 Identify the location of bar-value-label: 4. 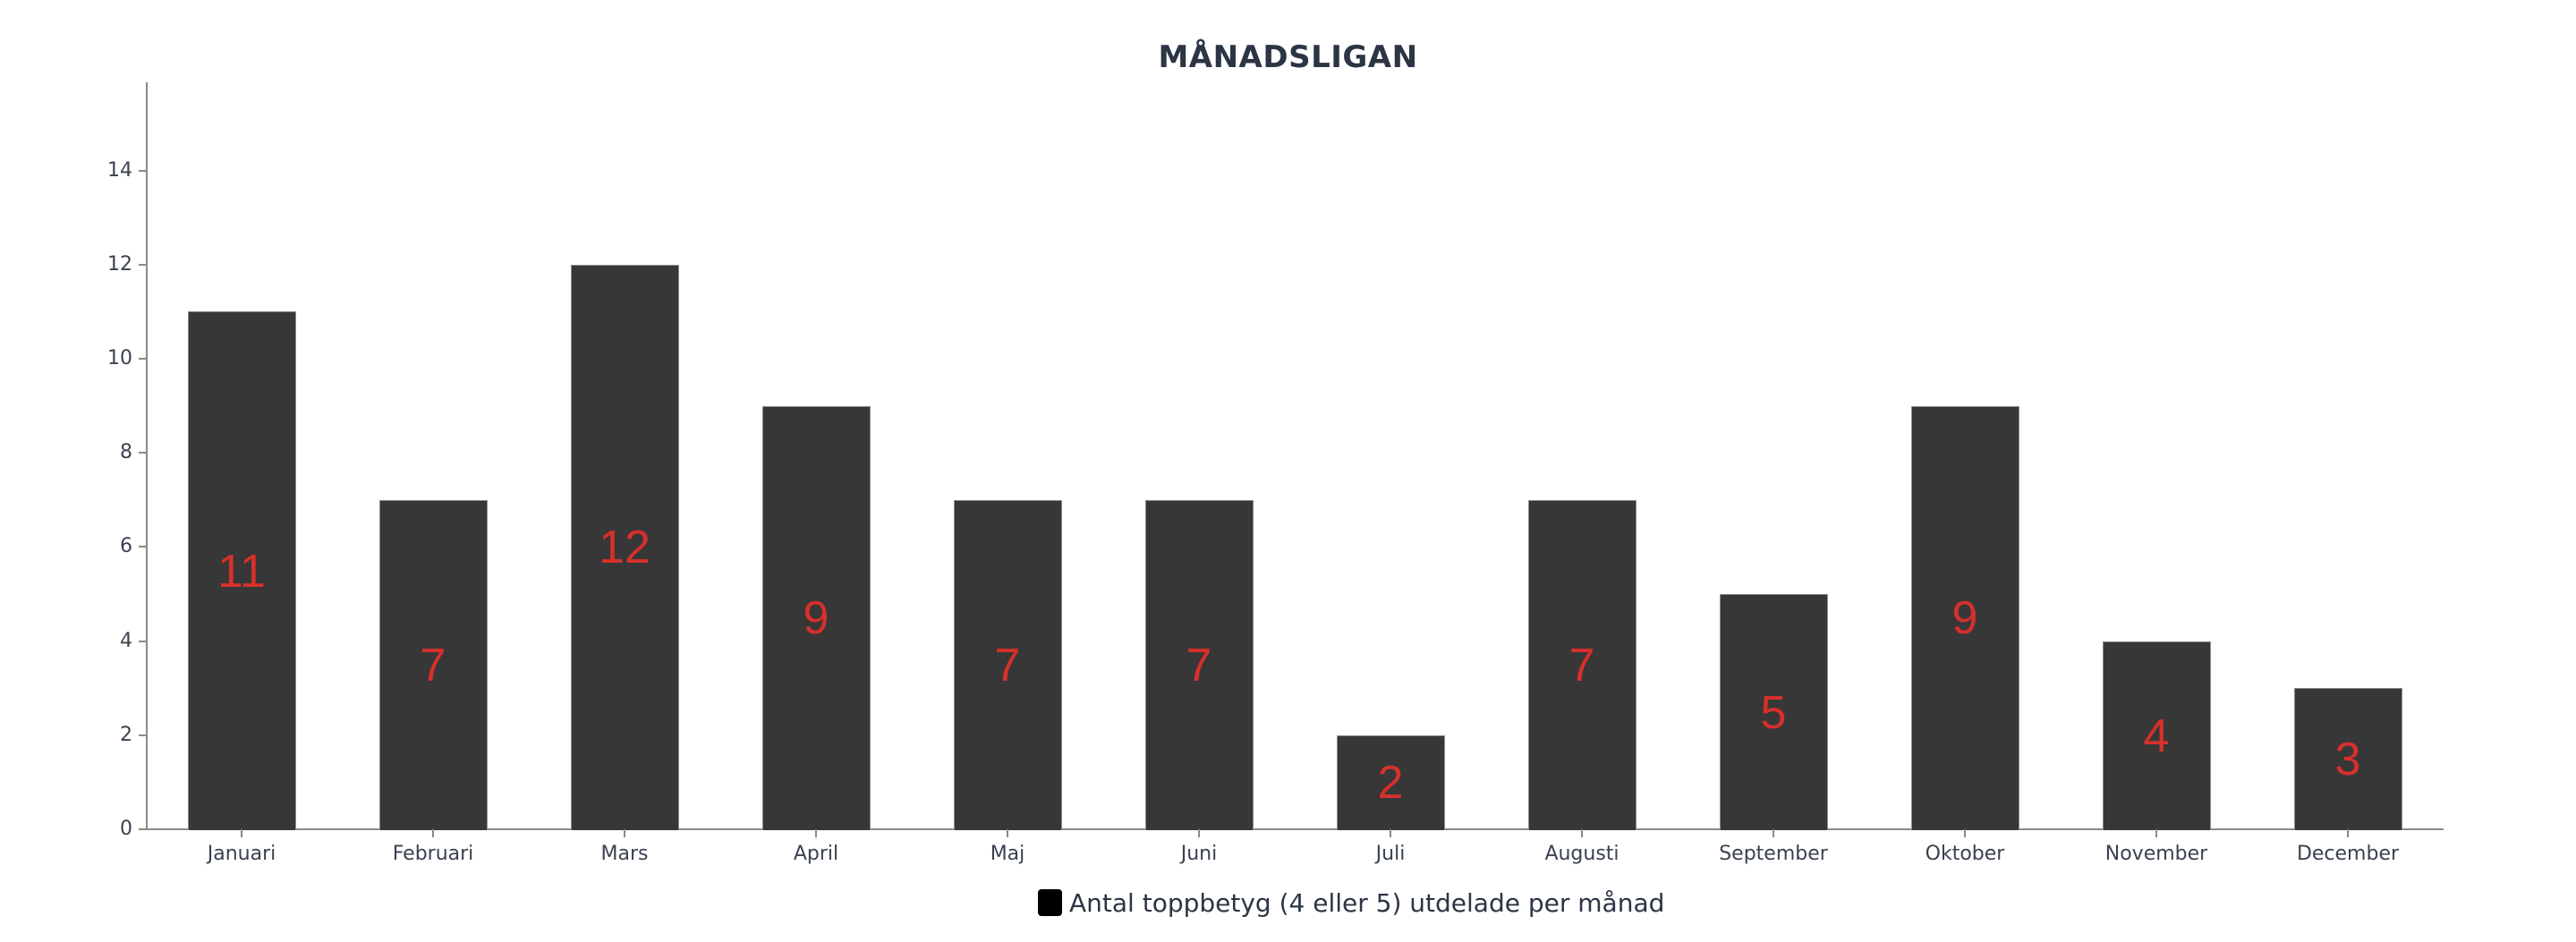
(2156, 736).